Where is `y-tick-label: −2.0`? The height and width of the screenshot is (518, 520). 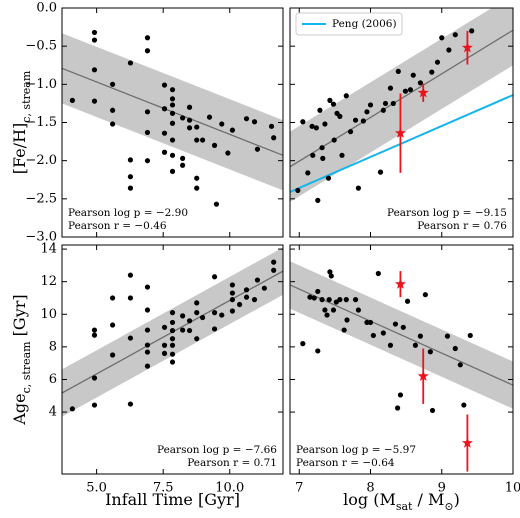 y-tick-label: −2.0 is located at coordinates (41, 160).